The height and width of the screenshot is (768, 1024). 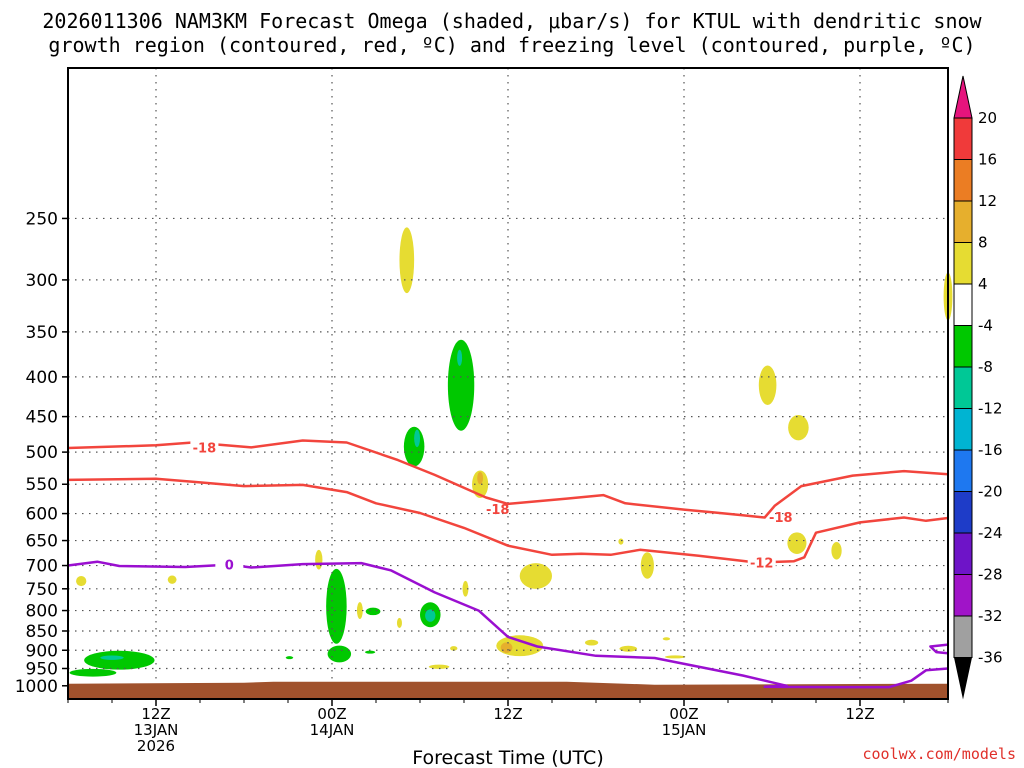 What do you see at coordinates (205, 448) in the screenshot?
I see `contour-label-dendritic-upper-18: -18` at bounding box center [205, 448].